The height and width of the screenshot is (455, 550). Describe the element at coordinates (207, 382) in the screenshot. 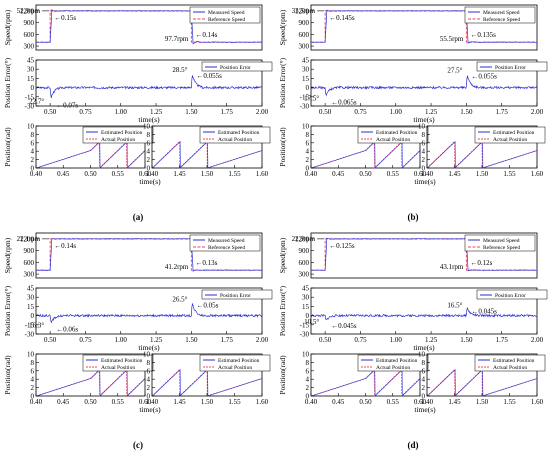

I see `position-right-actual-line` at that location.